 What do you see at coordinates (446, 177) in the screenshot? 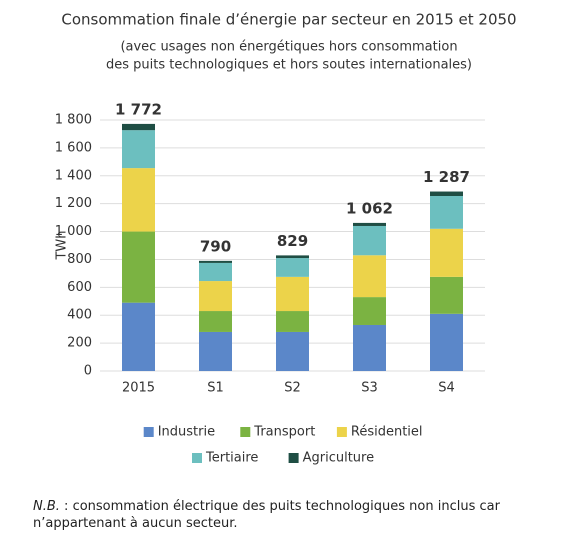
I see `value-label: 1 287` at bounding box center [446, 177].